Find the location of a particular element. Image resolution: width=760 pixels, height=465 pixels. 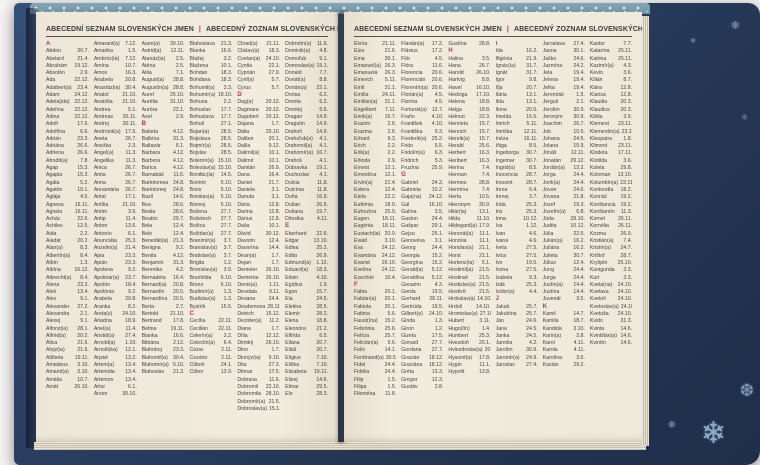

nameday-date: 10.1. is located at coordinates (274, 226).